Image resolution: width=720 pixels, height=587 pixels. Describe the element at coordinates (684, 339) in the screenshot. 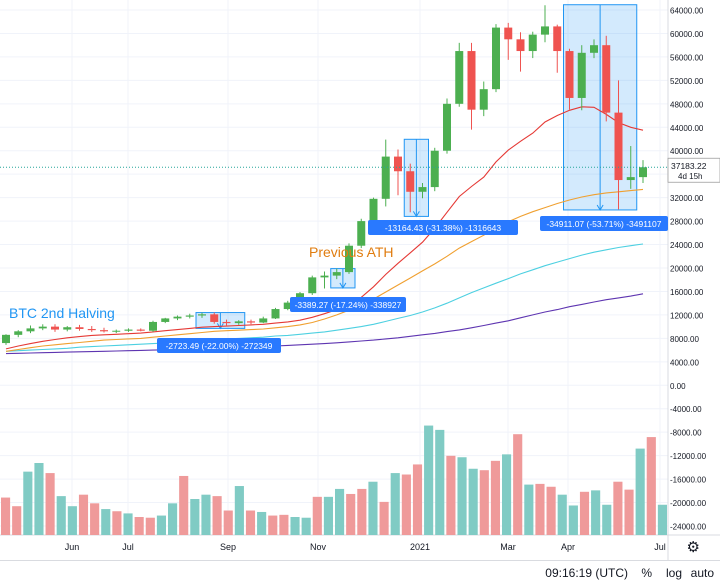

I see `y-tick-label: 8000.00` at that location.